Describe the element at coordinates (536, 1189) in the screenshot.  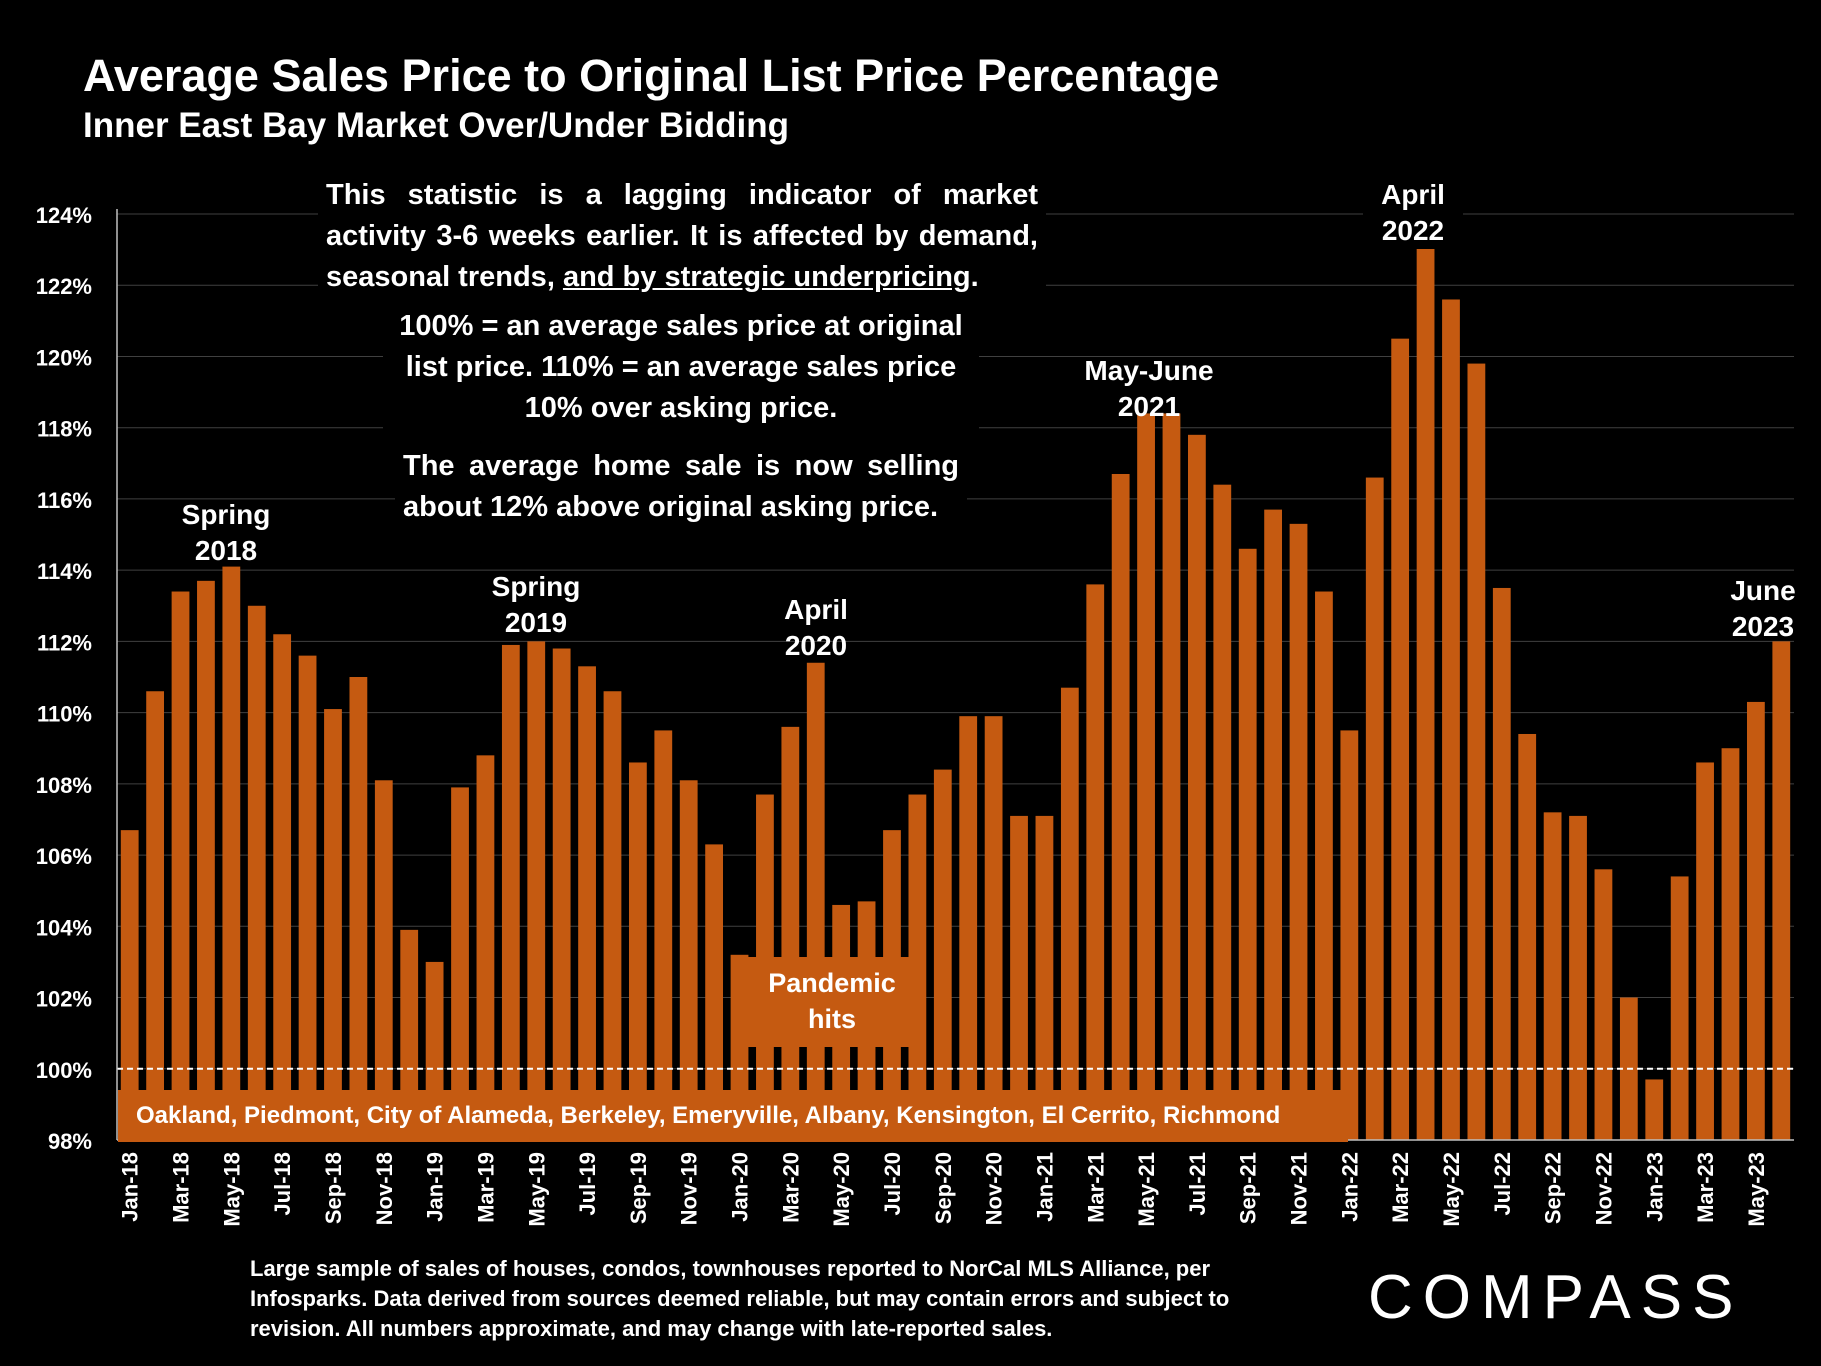
I see `x-tick-label: May-19` at that location.